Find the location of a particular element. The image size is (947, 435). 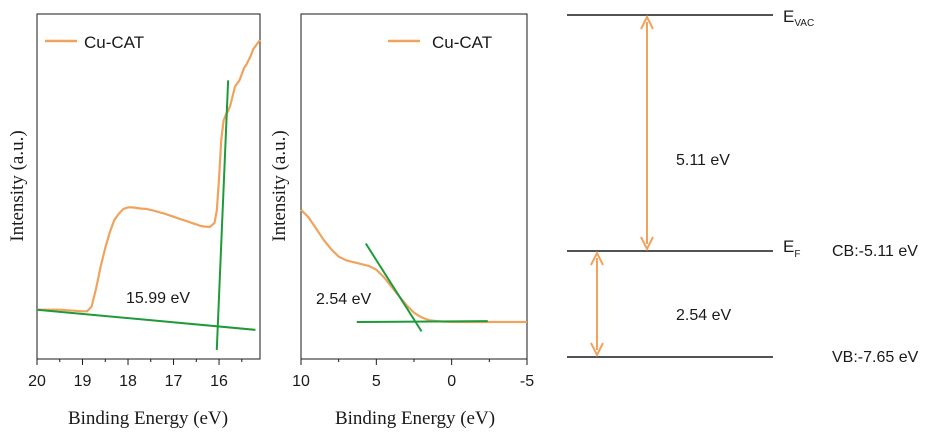

ticks-middle: 10 5 0 -5 is located at coordinates (413, 374).